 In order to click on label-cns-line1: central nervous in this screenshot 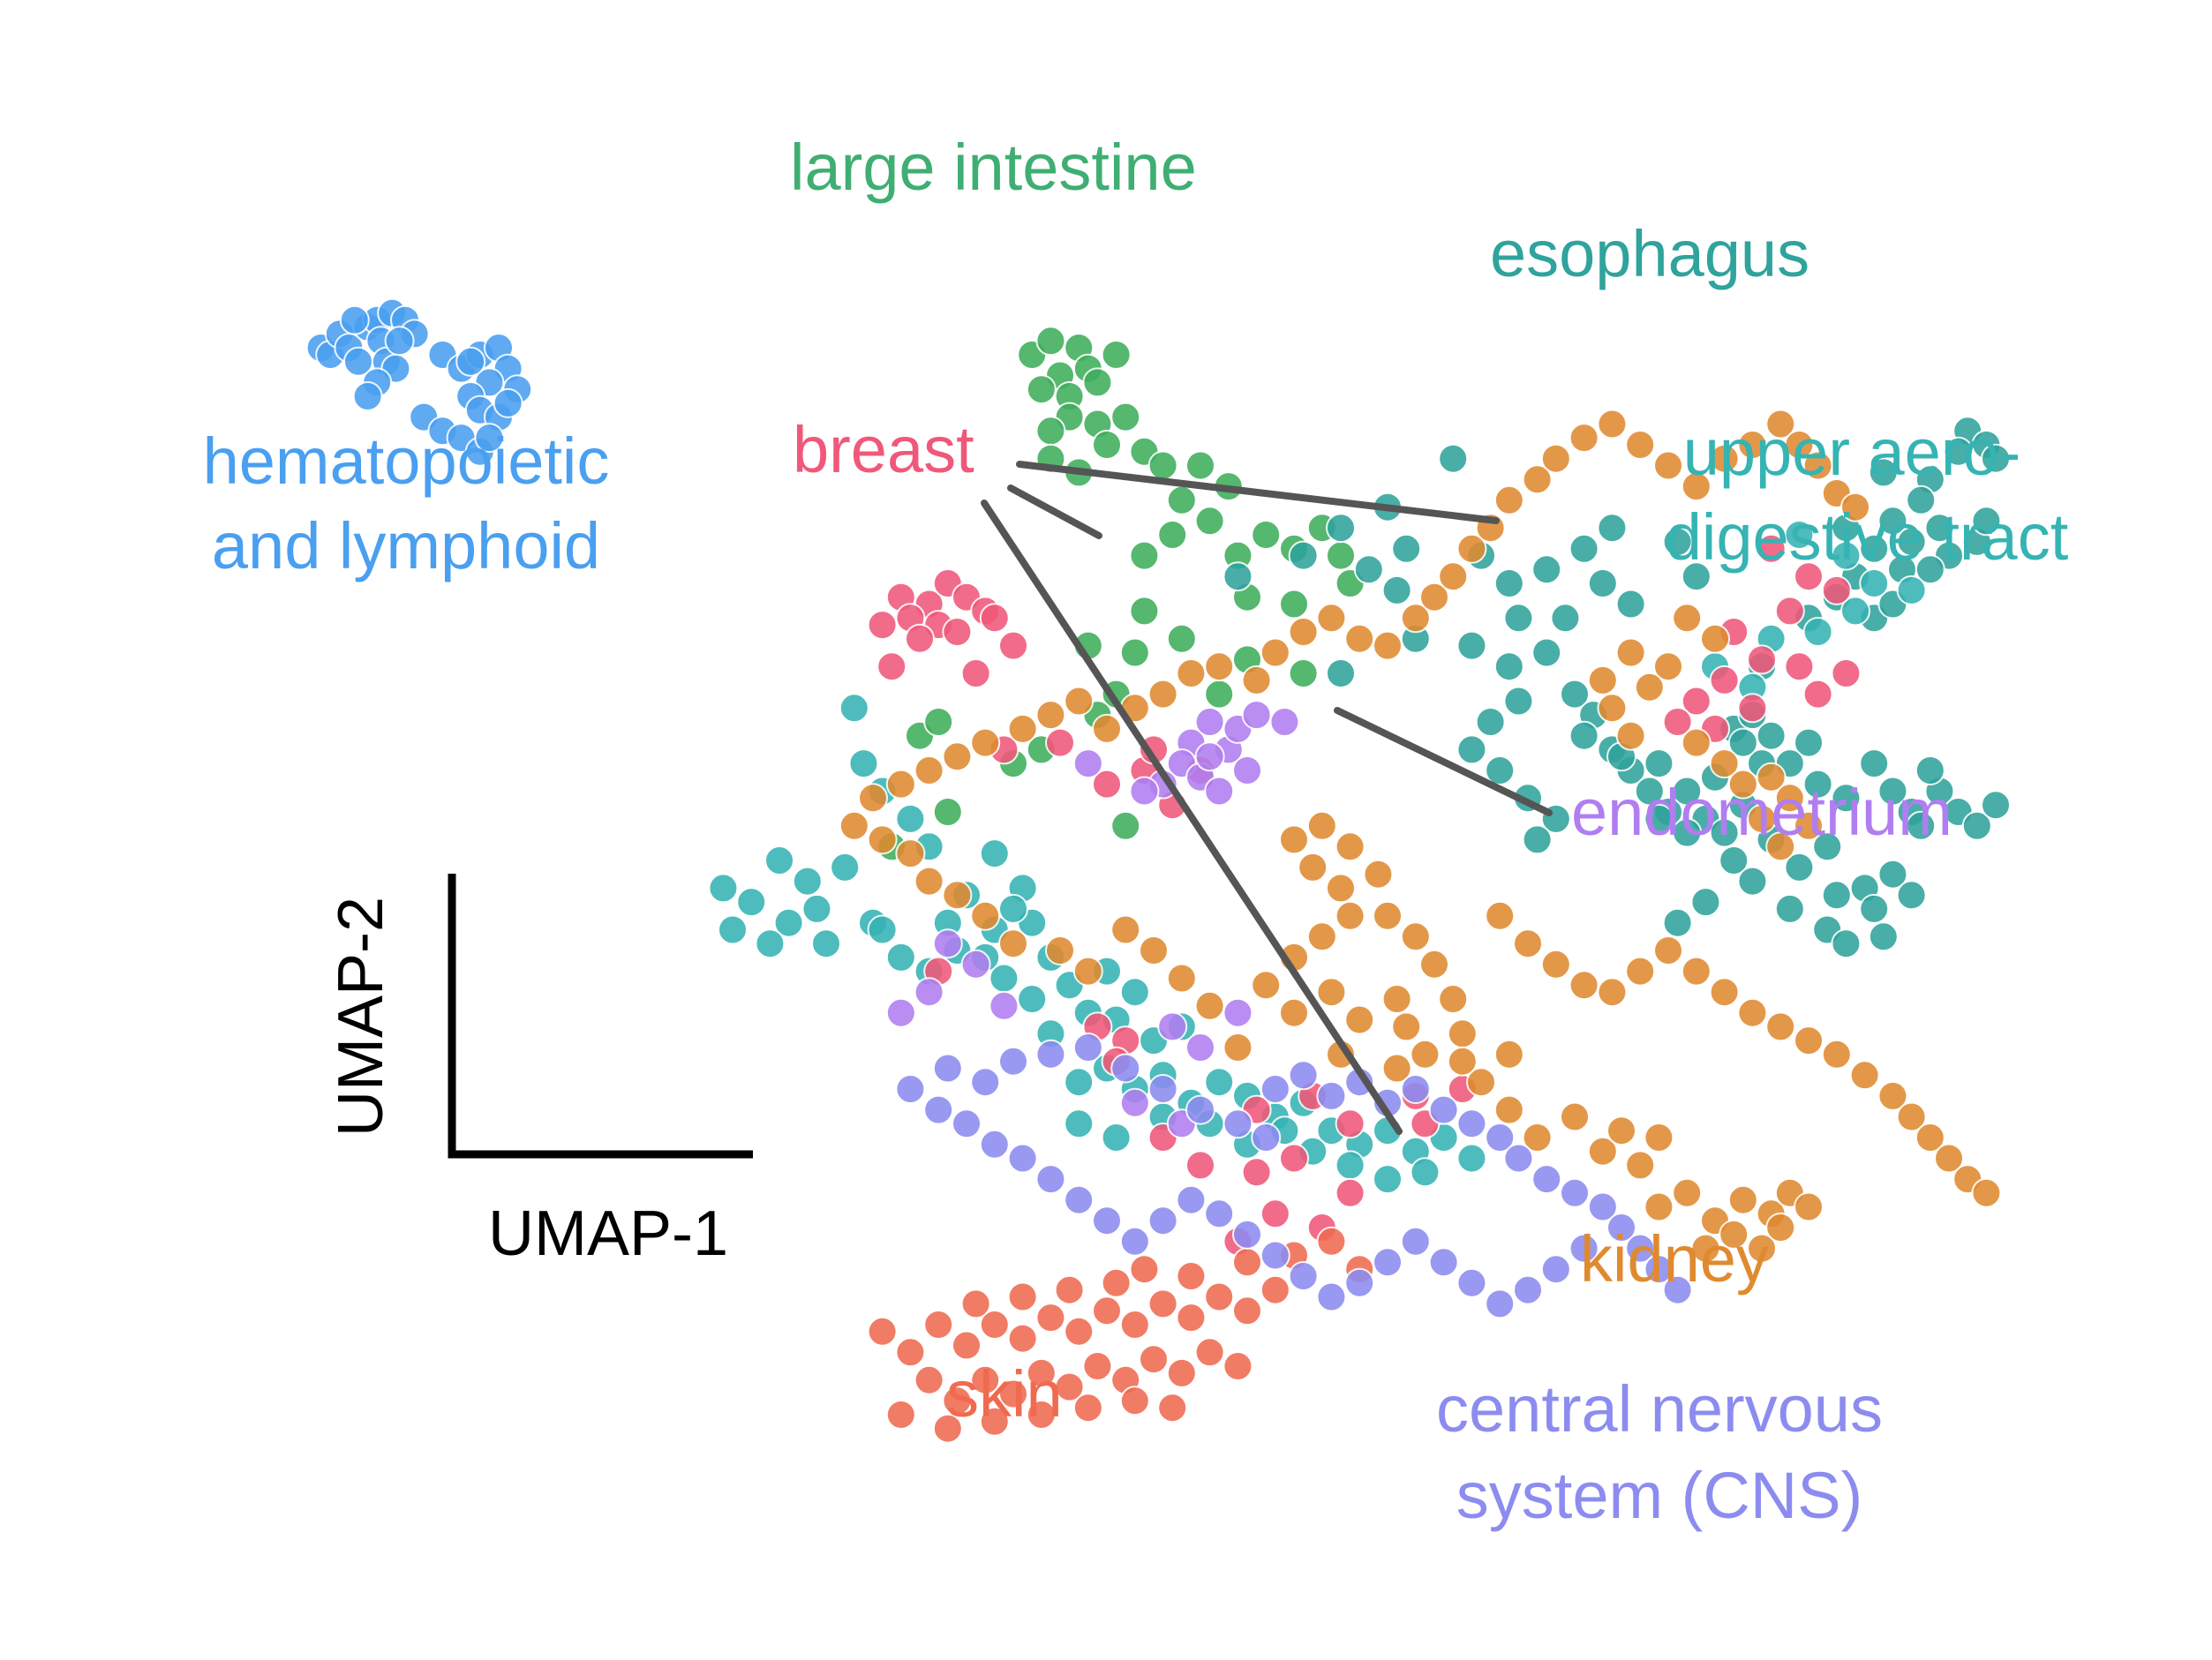, I will do `click(1659, 1409)`.